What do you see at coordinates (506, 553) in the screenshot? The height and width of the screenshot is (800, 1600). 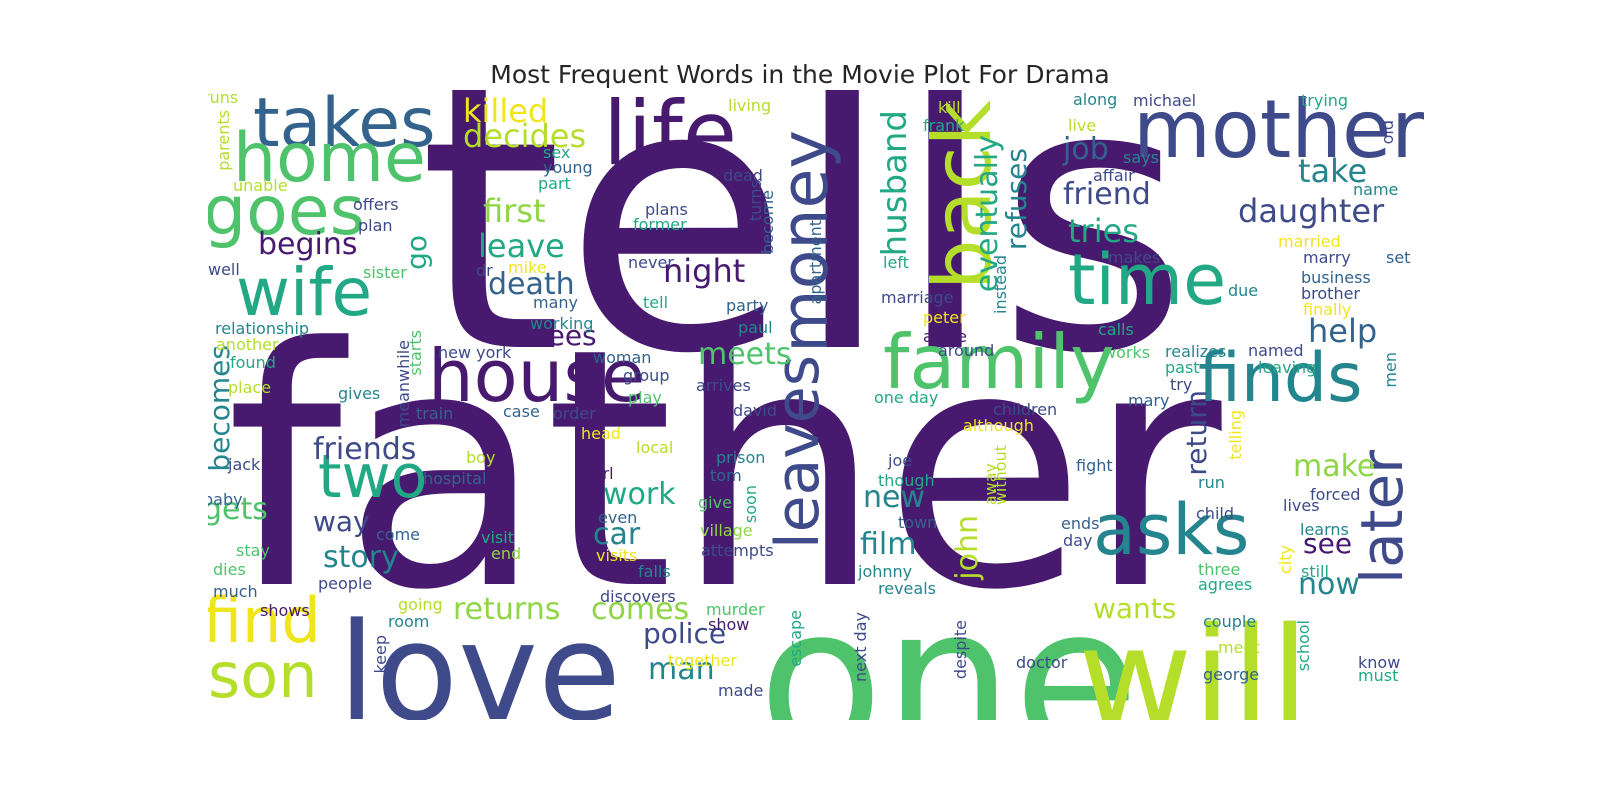 I see `word-end: end` at bounding box center [506, 553].